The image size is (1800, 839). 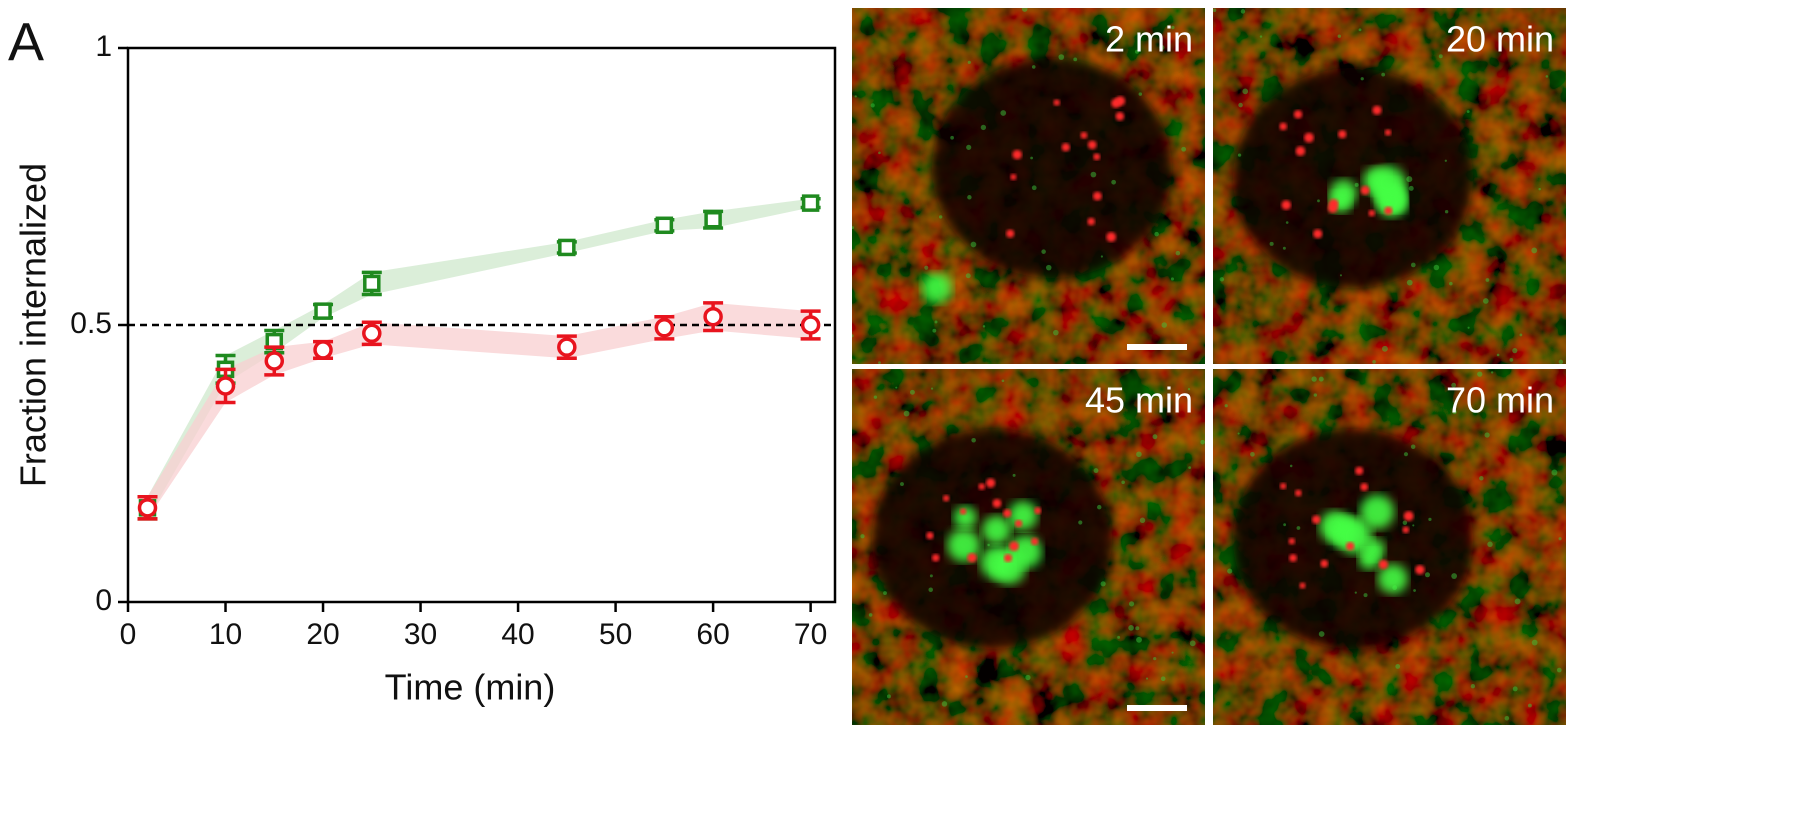 What do you see at coordinates (225, 634) in the screenshot?
I see `x-tick-label: 10` at bounding box center [225, 634].